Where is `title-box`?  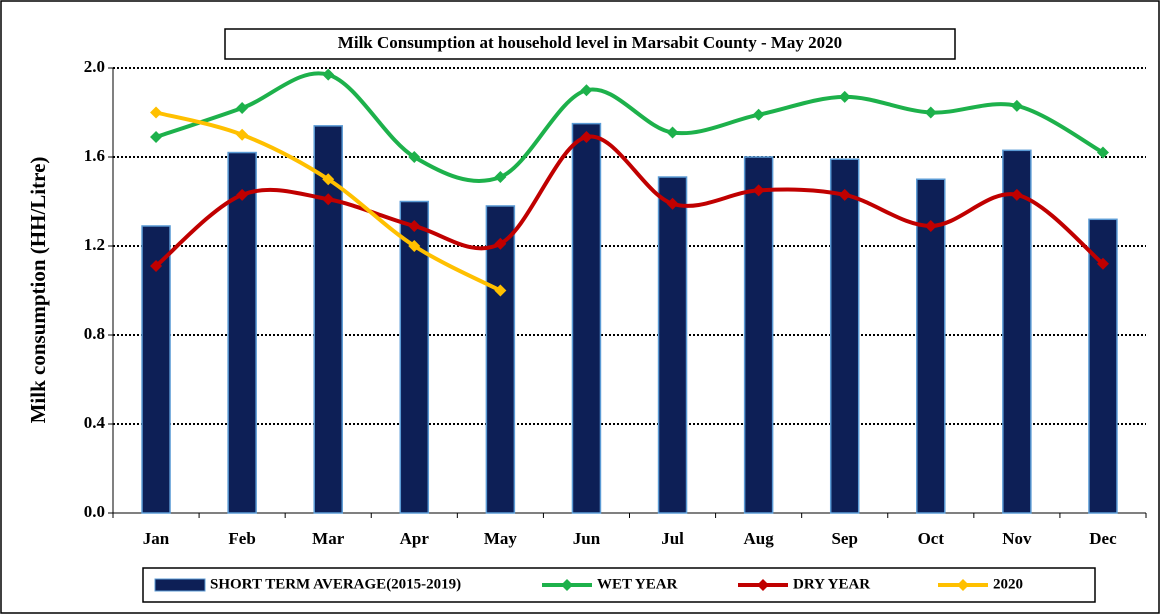
title-box is located at coordinates (590, 44).